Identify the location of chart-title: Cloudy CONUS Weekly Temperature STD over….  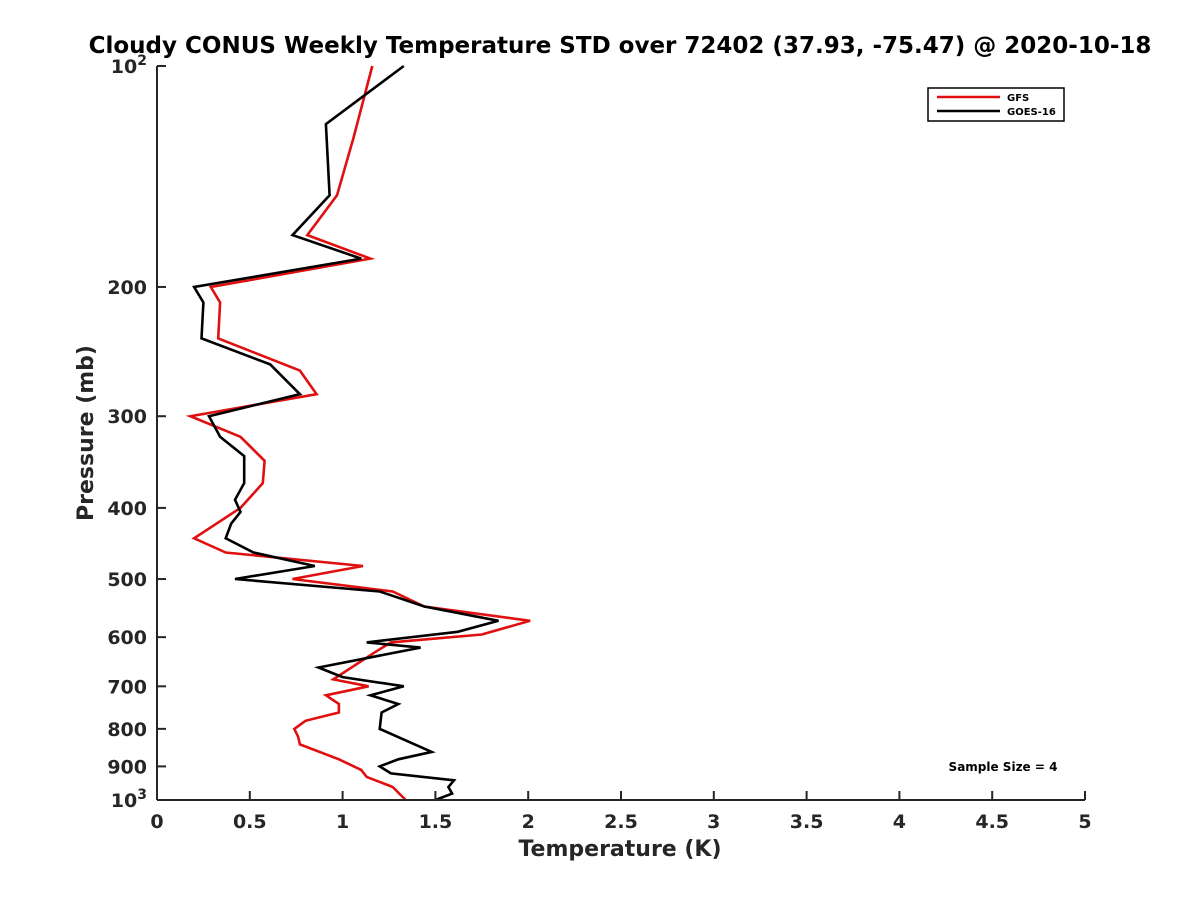
(620, 46).